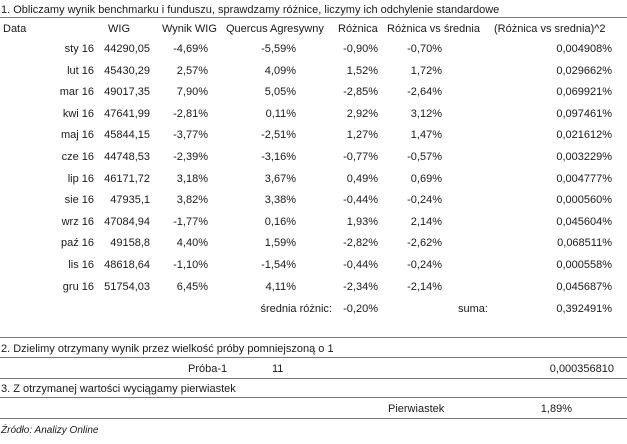 The image size is (627, 444). I want to click on cell-diff-squared: 0,045604%, so click(584, 221).